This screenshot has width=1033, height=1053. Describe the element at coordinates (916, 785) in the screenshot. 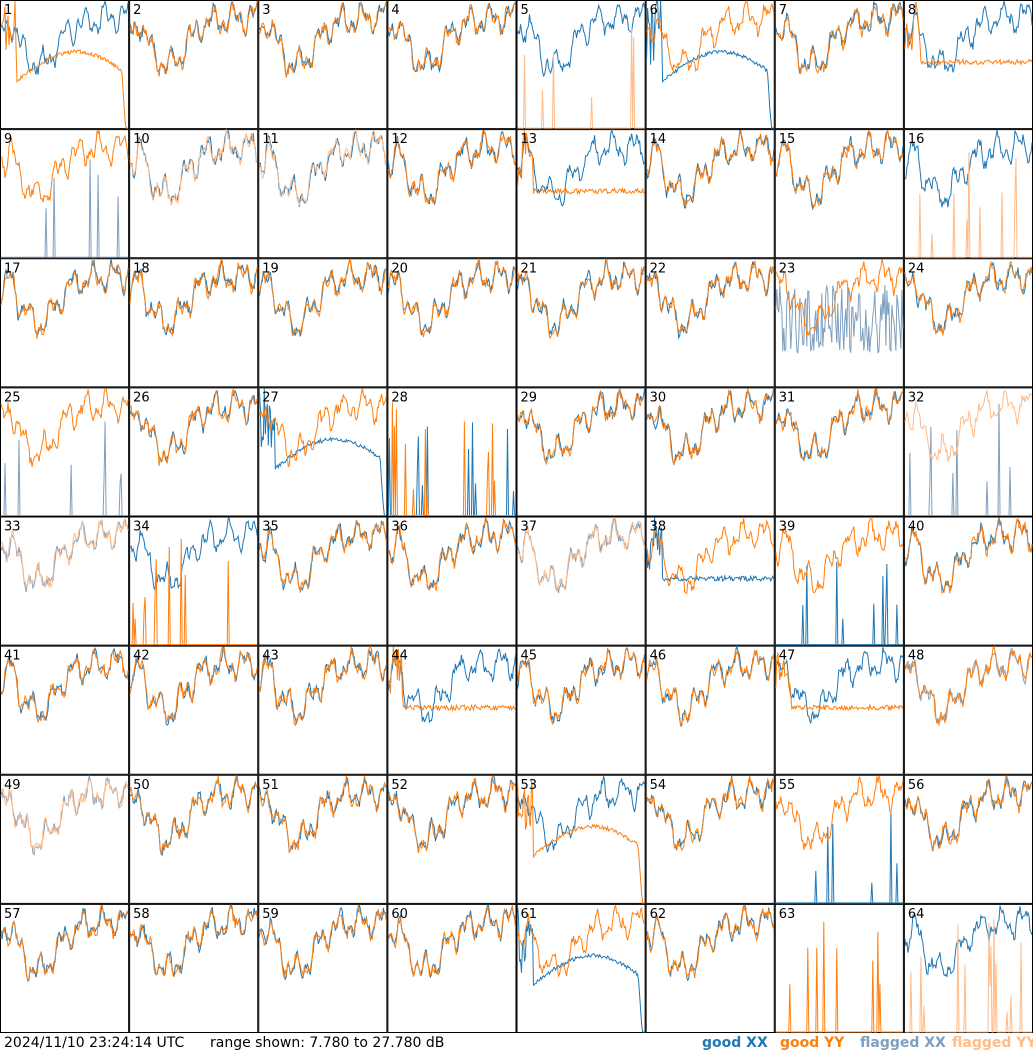

I see `panel-label: 56` at that location.